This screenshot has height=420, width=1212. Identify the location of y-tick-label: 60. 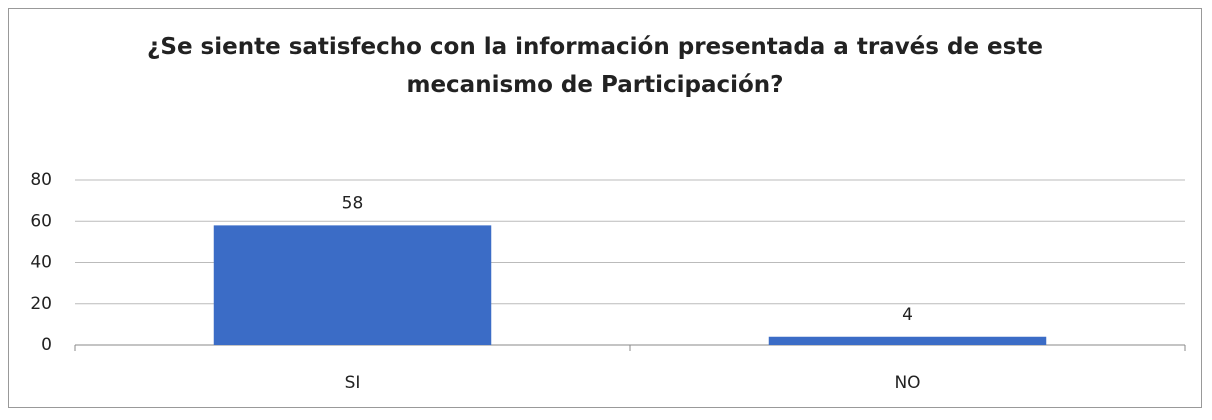
(41, 221).